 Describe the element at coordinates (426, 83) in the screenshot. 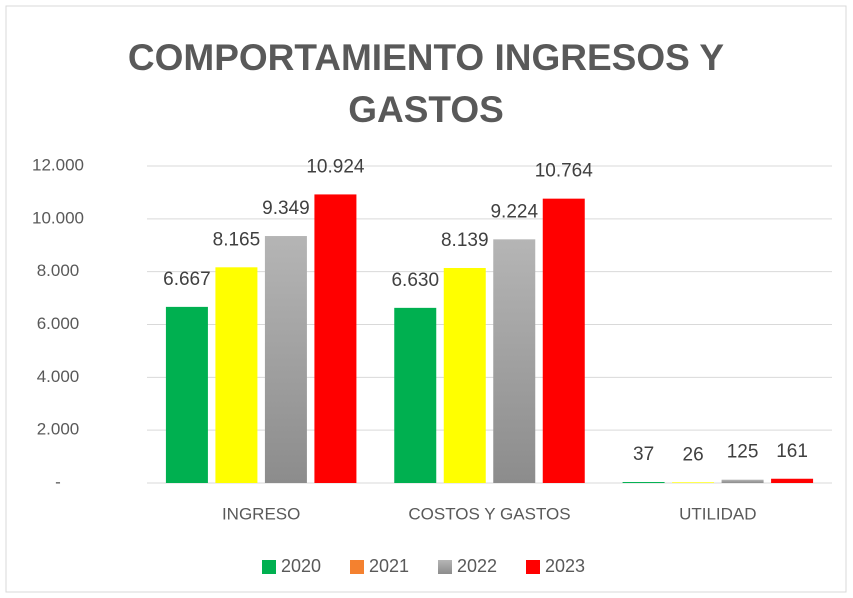

I see `chart-title: COMPORTAMIENTO INGRESOS Y GASTOS` at that location.